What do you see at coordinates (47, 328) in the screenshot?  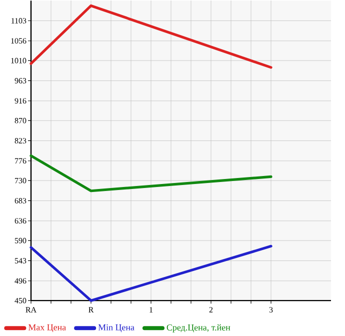 I see `legend-label: Max Цена` at bounding box center [47, 328].